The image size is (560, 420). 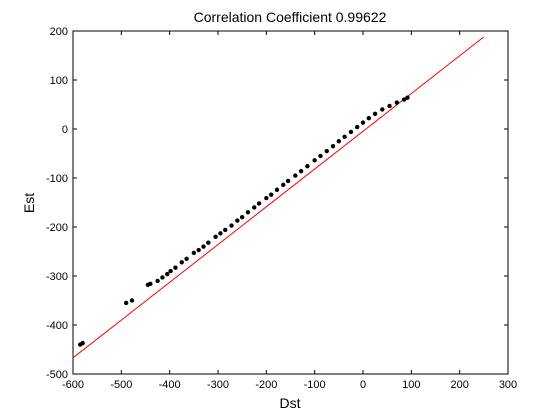 I want to click on y-tick-label: 100, so click(x=59, y=81).